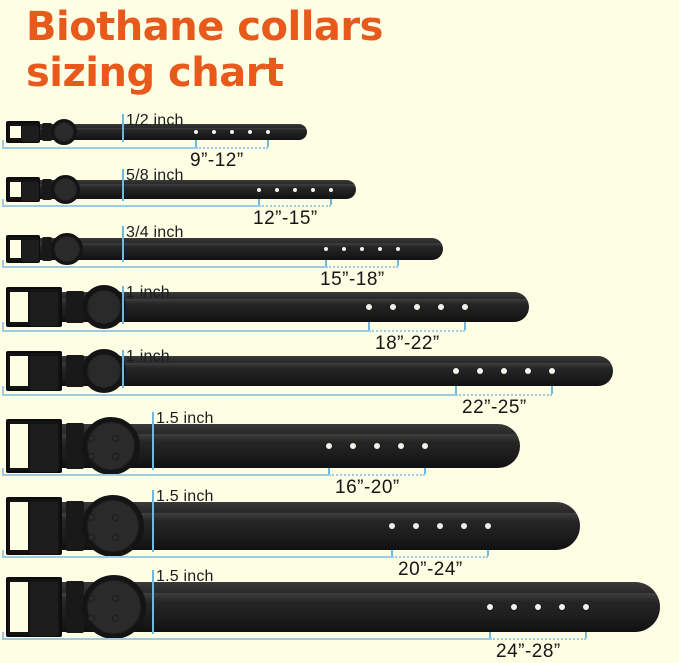 This screenshot has height=663, width=679. I want to click on width-label: 1 inch, so click(148, 356).